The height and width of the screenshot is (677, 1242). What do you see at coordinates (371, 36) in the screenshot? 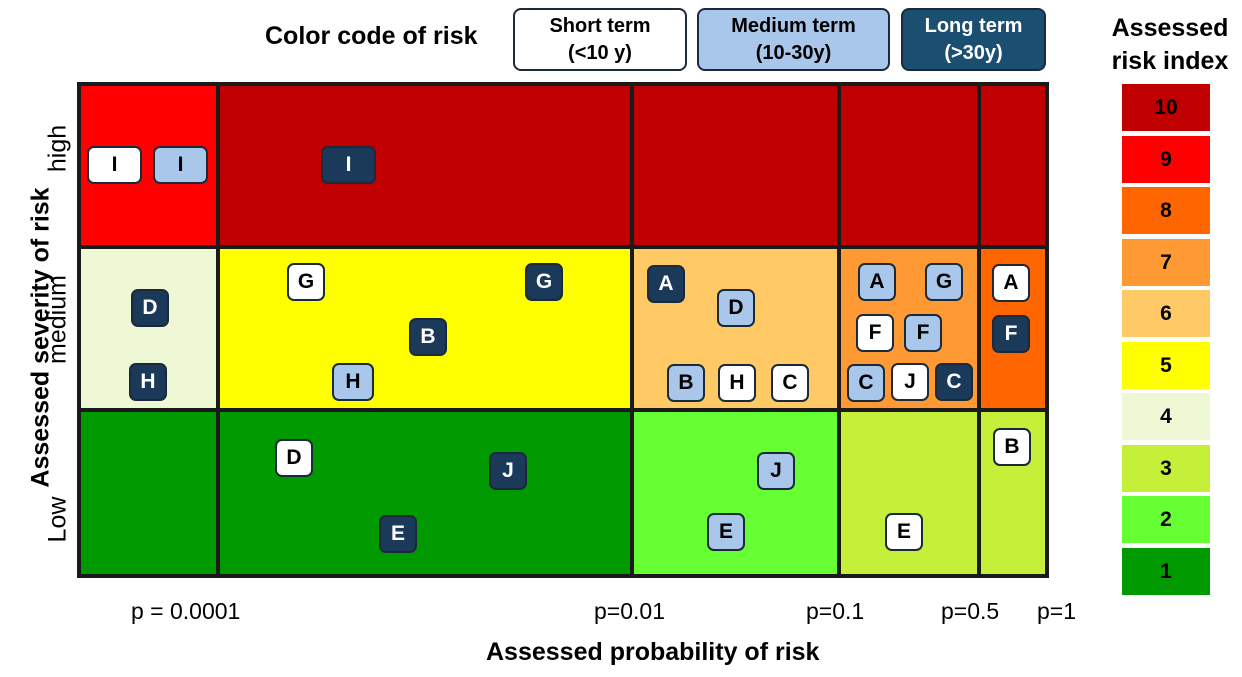
I see `legend-title: Color code of risk` at bounding box center [371, 36].